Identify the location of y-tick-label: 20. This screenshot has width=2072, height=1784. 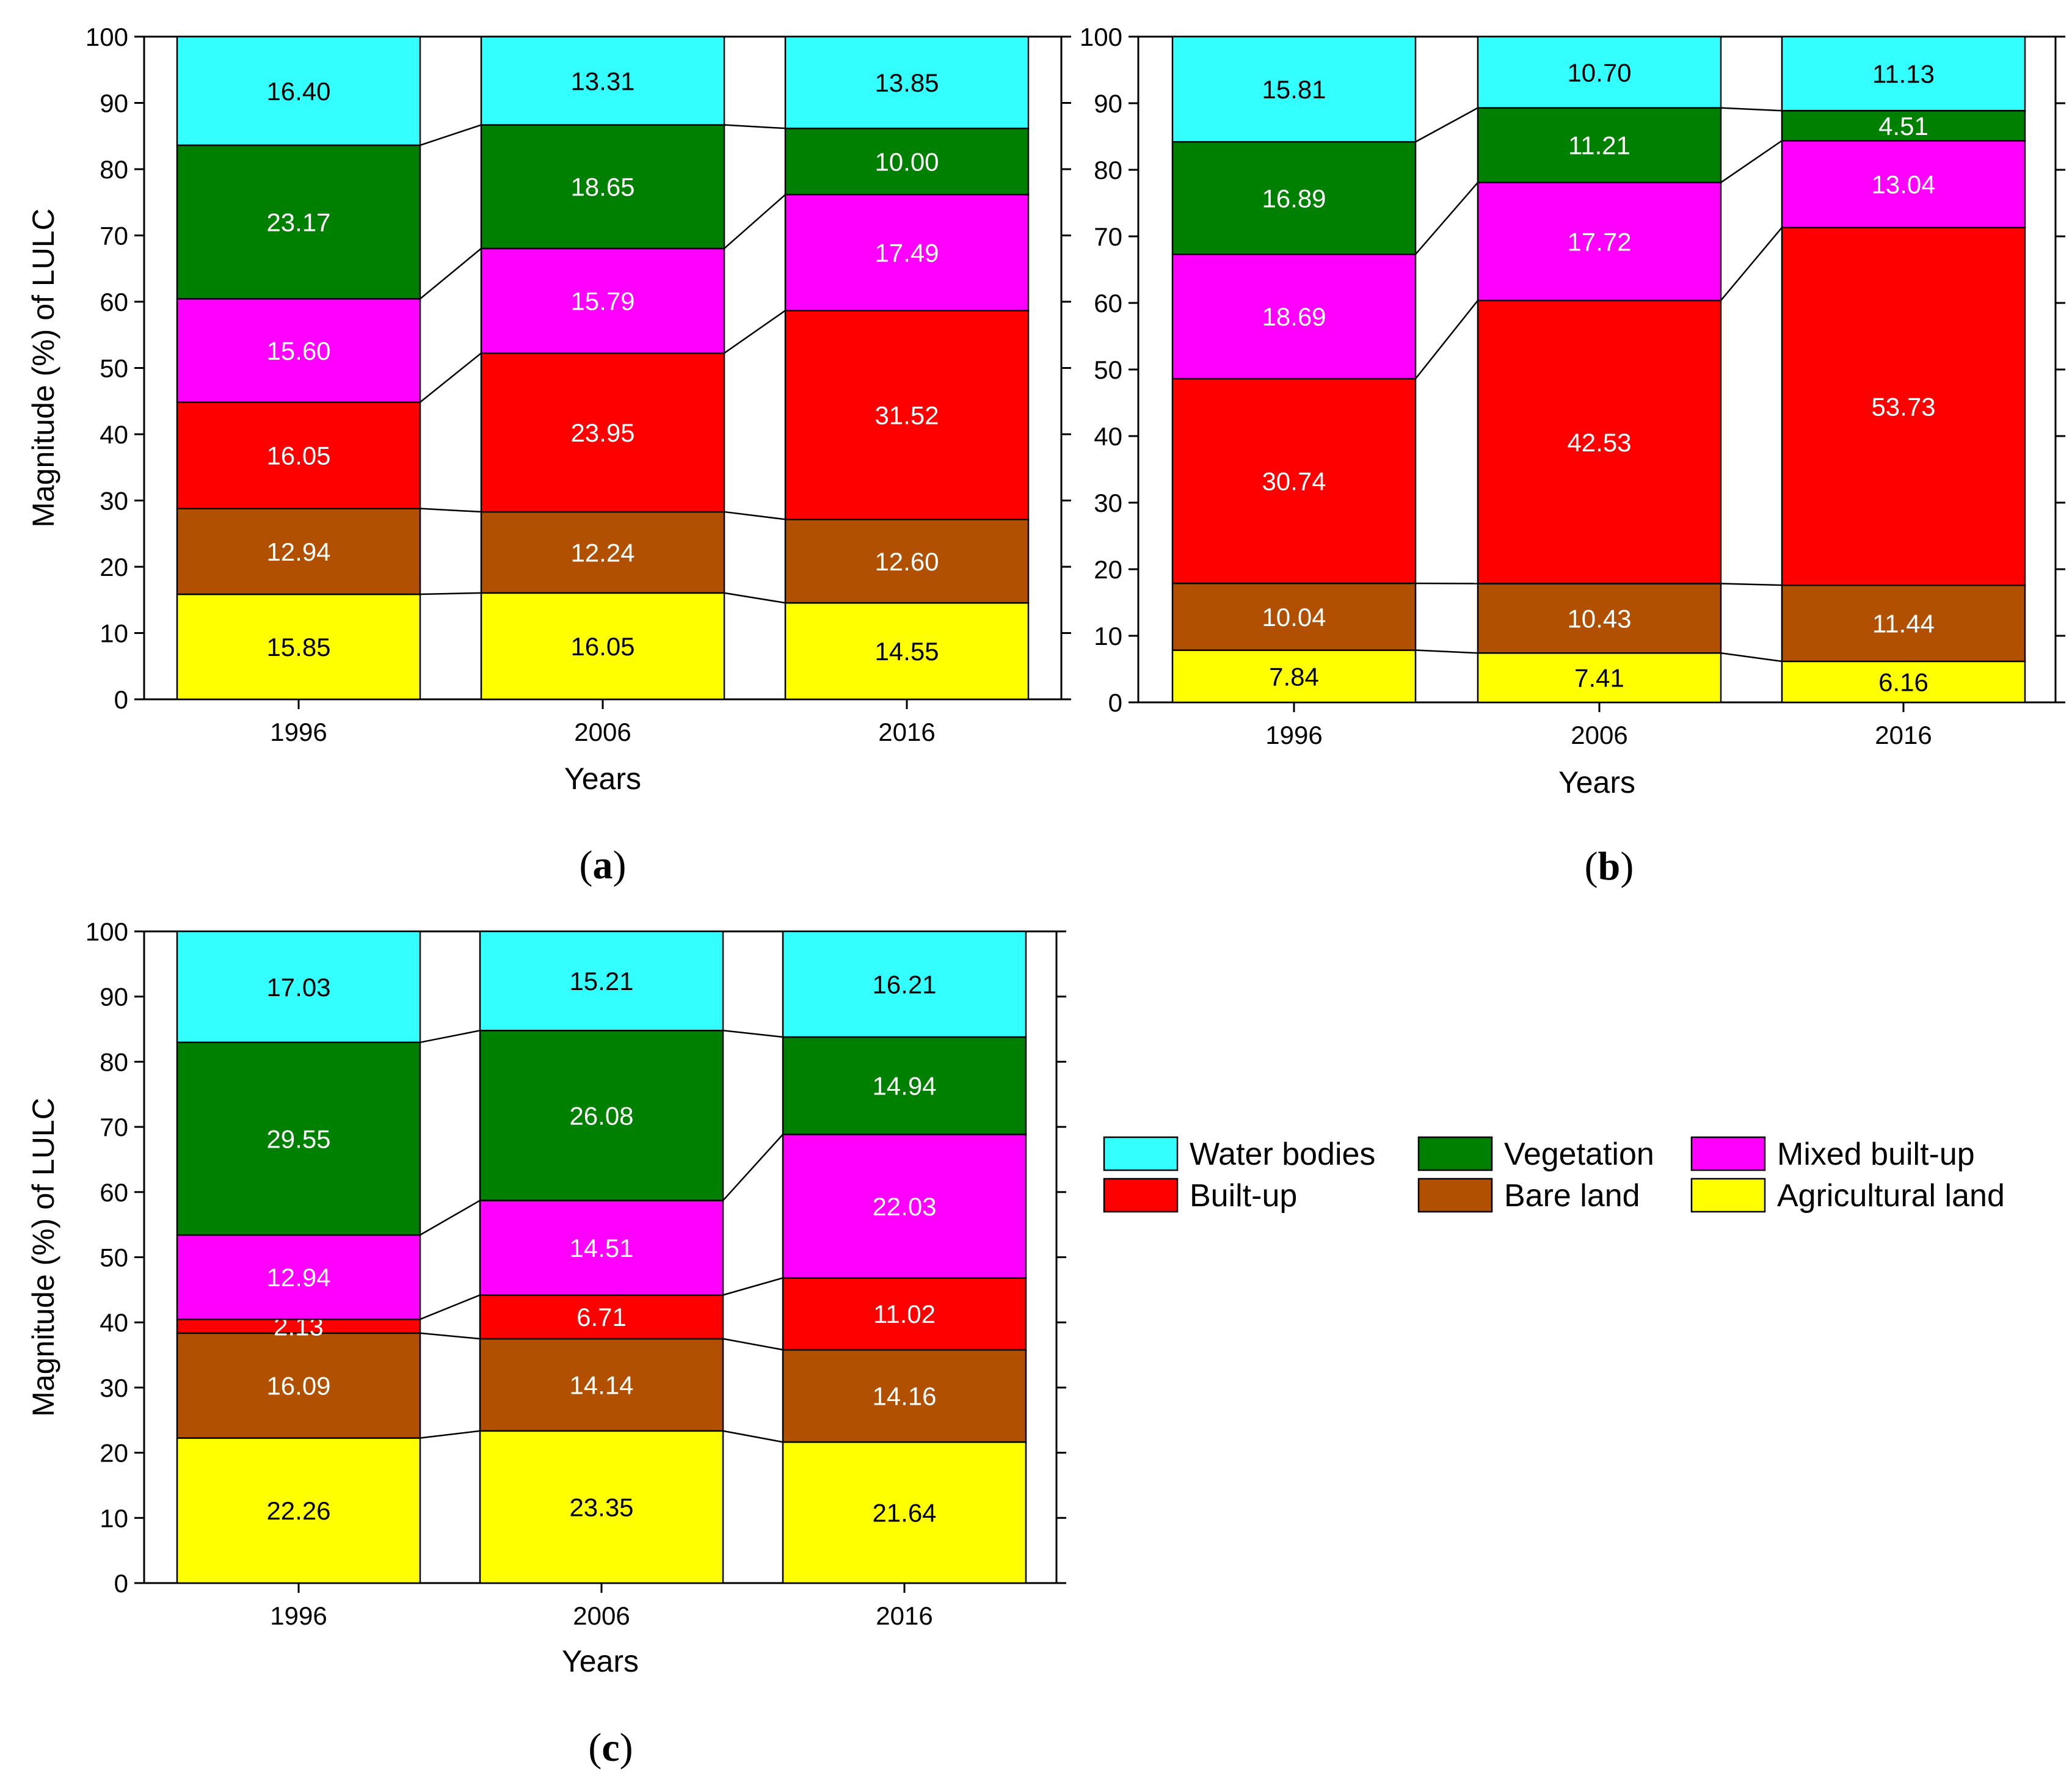
(114, 567).